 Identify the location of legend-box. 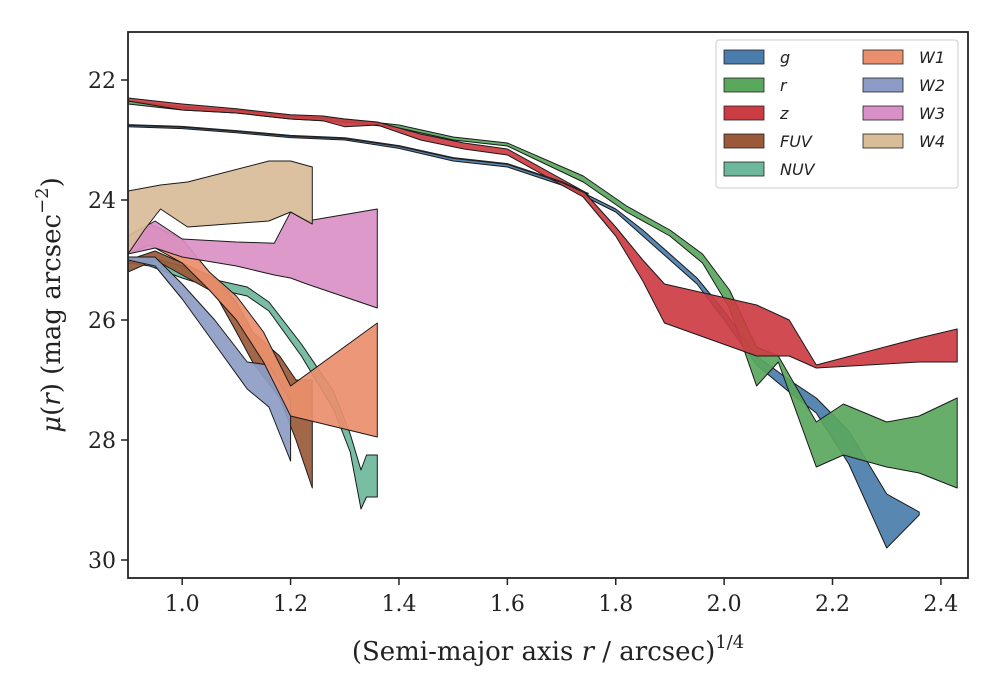
(837, 114).